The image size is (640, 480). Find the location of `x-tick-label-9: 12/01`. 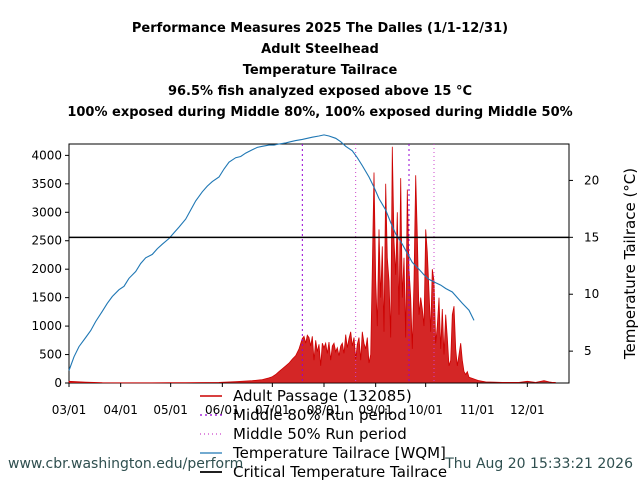

x-tick-label-9: 12/01 is located at coordinates (527, 410).